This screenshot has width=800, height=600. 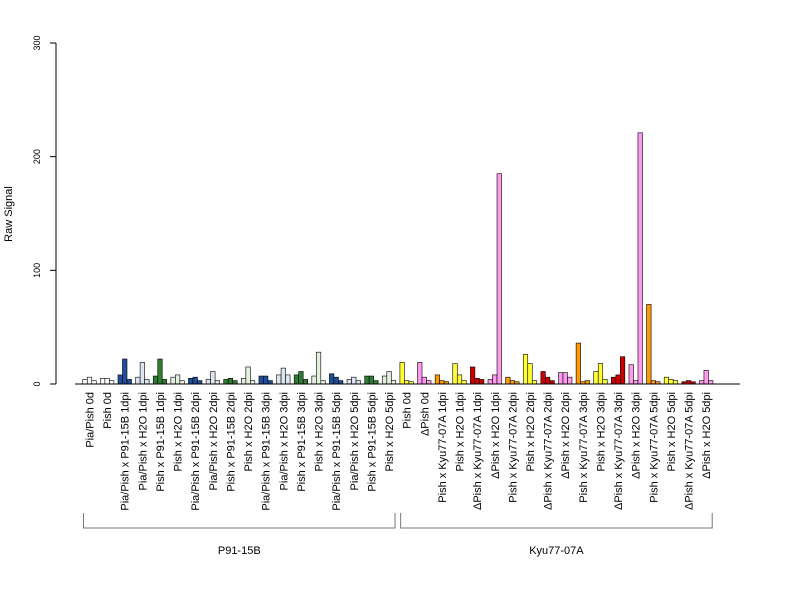 I want to click on x-tick-label: Pish x H2O 2dpi, so click(x=249, y=431).